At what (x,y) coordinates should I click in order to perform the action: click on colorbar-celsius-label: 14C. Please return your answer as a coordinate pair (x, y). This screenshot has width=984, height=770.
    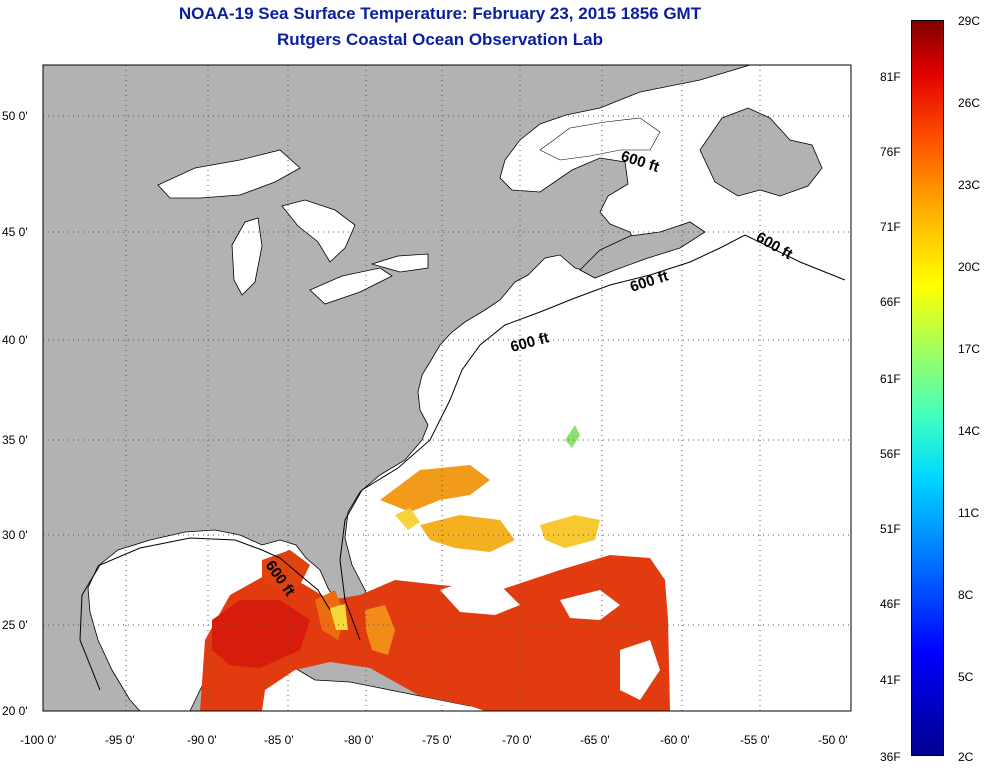
    Looking at the image, I should click on (969, 431).